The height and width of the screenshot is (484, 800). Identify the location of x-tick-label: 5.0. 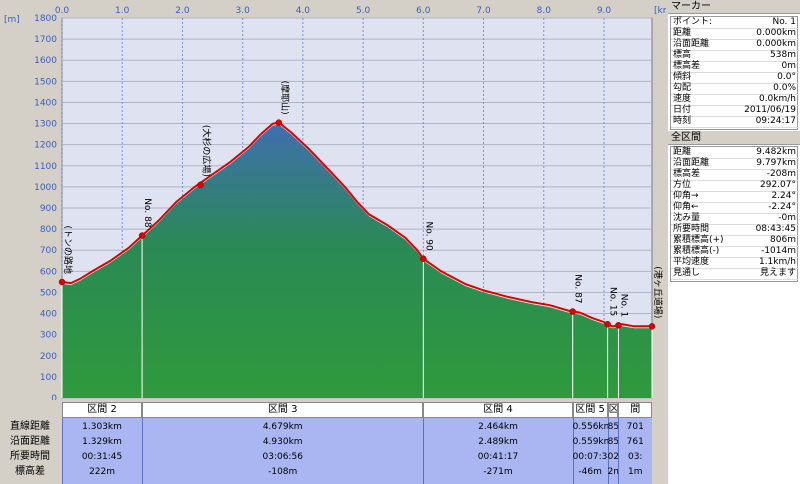
(363, 11).